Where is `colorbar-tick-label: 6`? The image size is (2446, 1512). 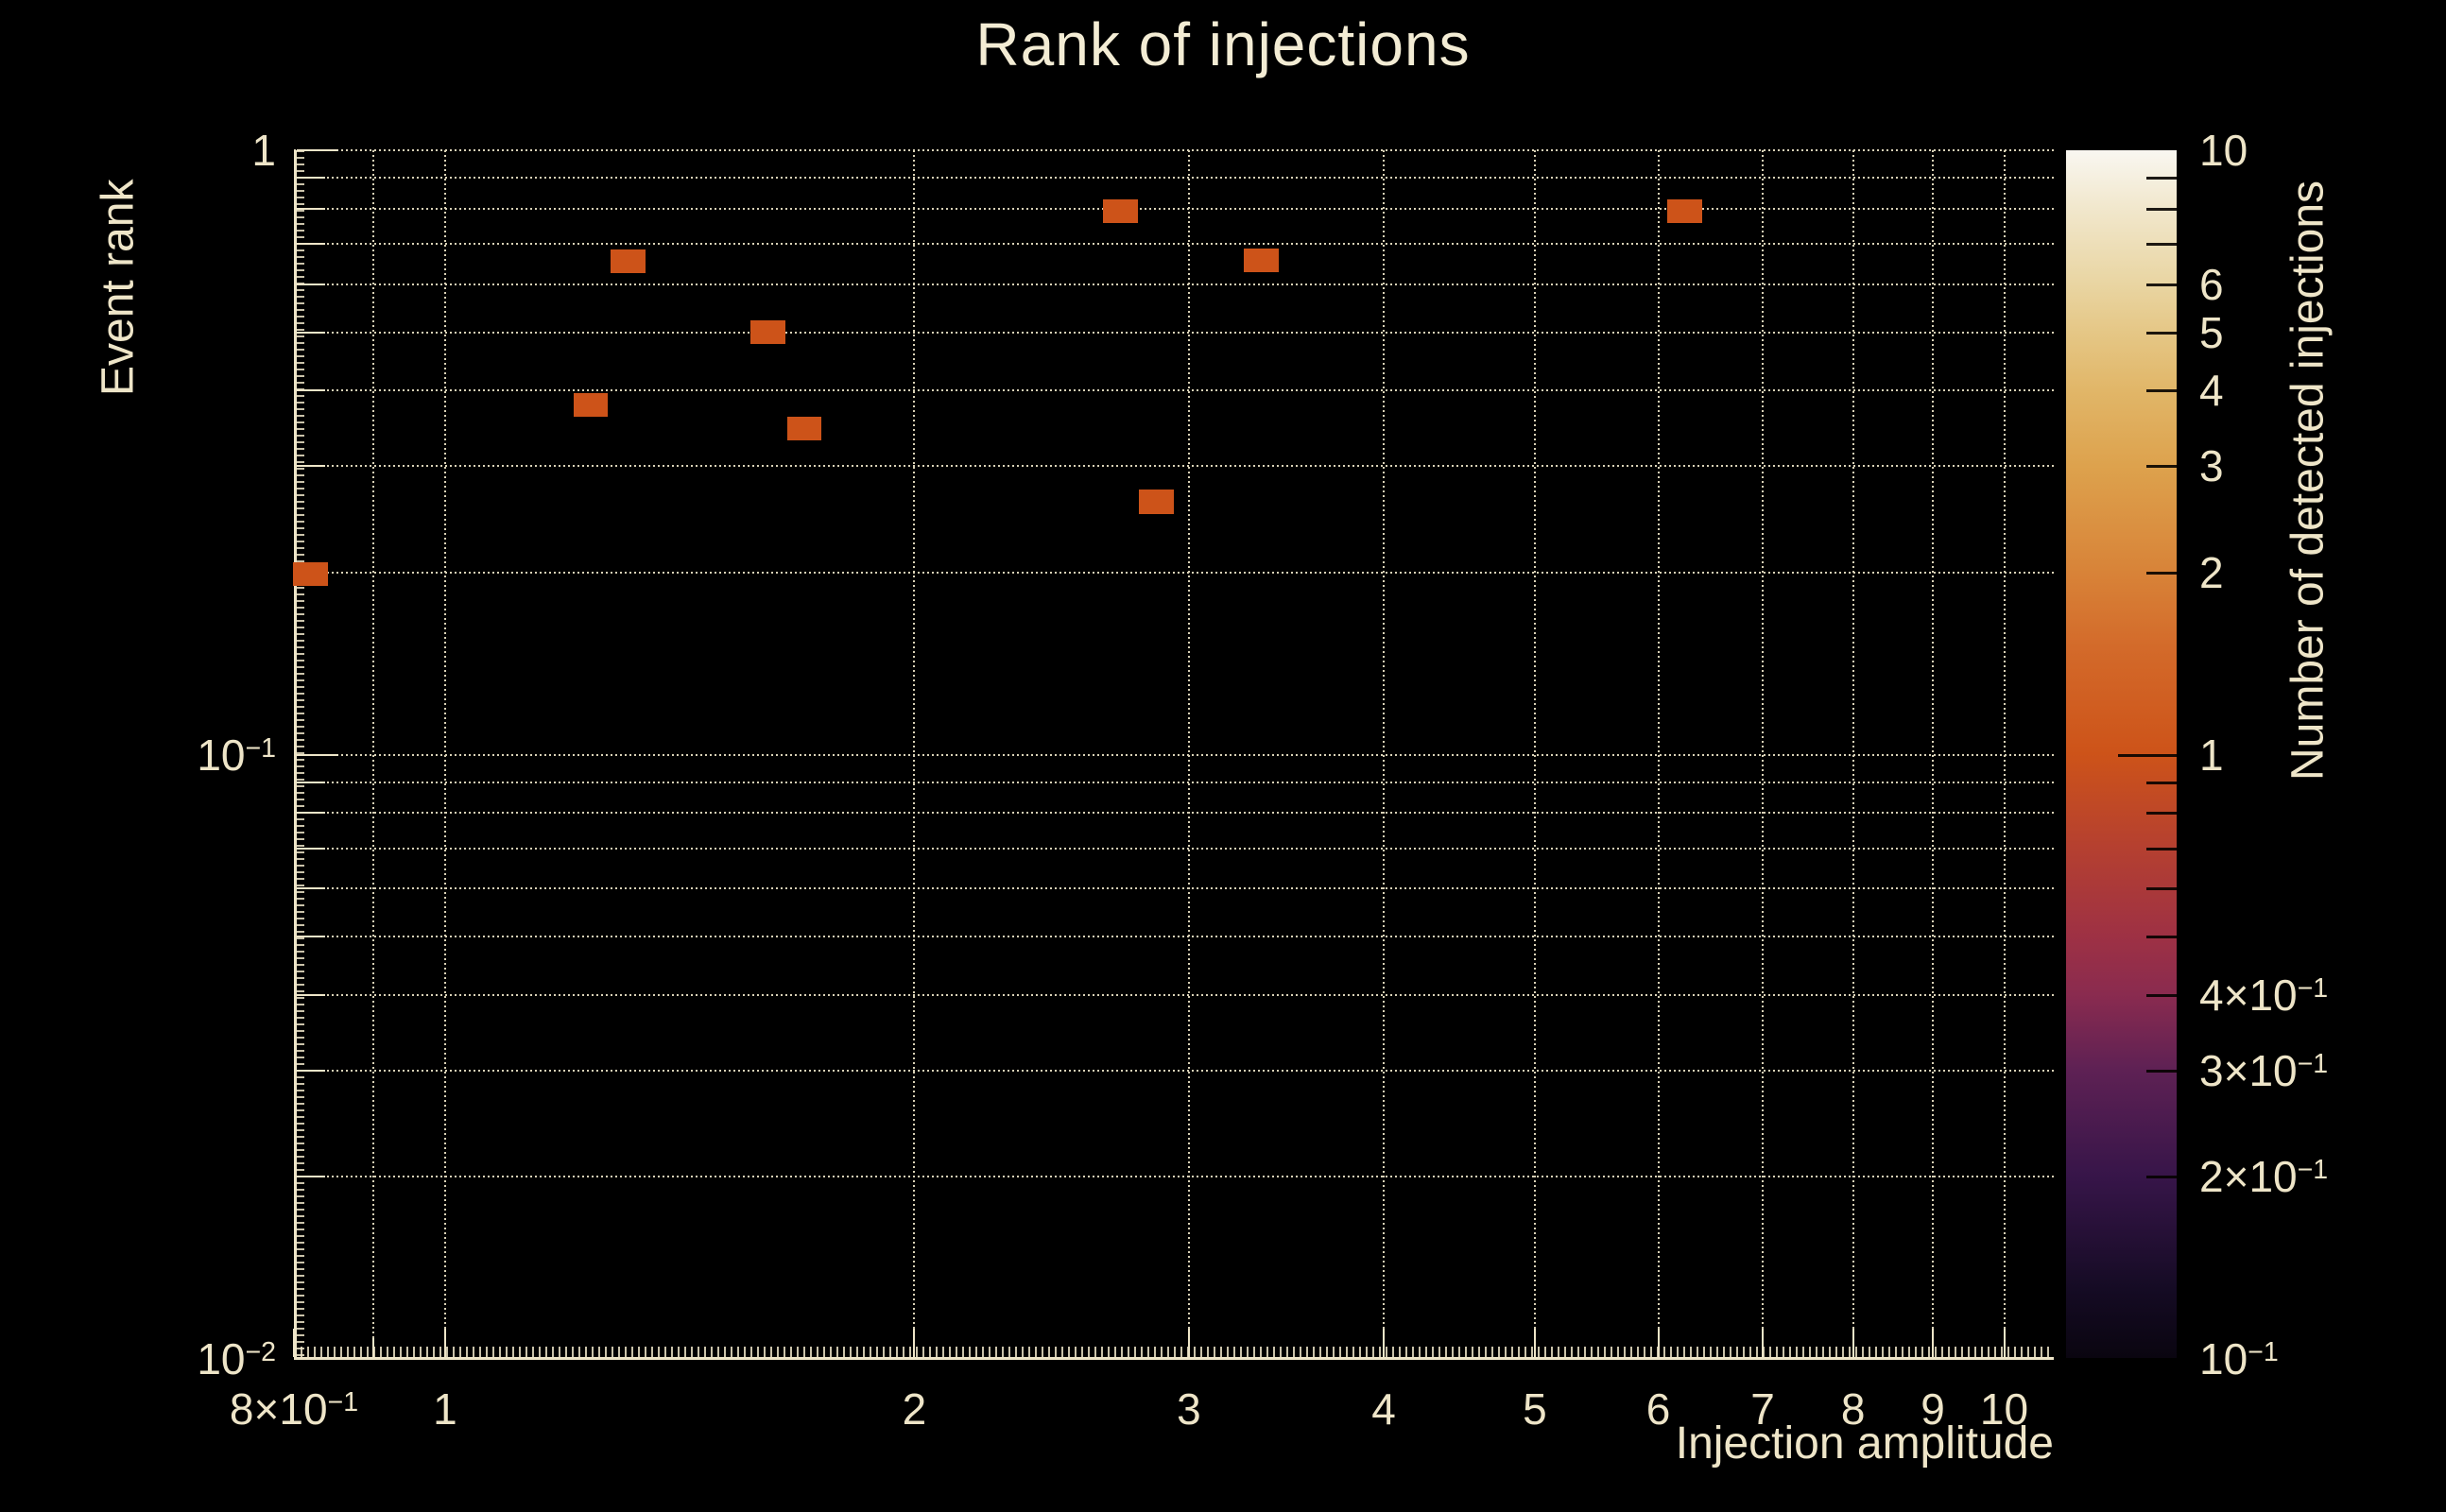 colorbar-tick-label: 6 is located at coordinates (2211, 284).